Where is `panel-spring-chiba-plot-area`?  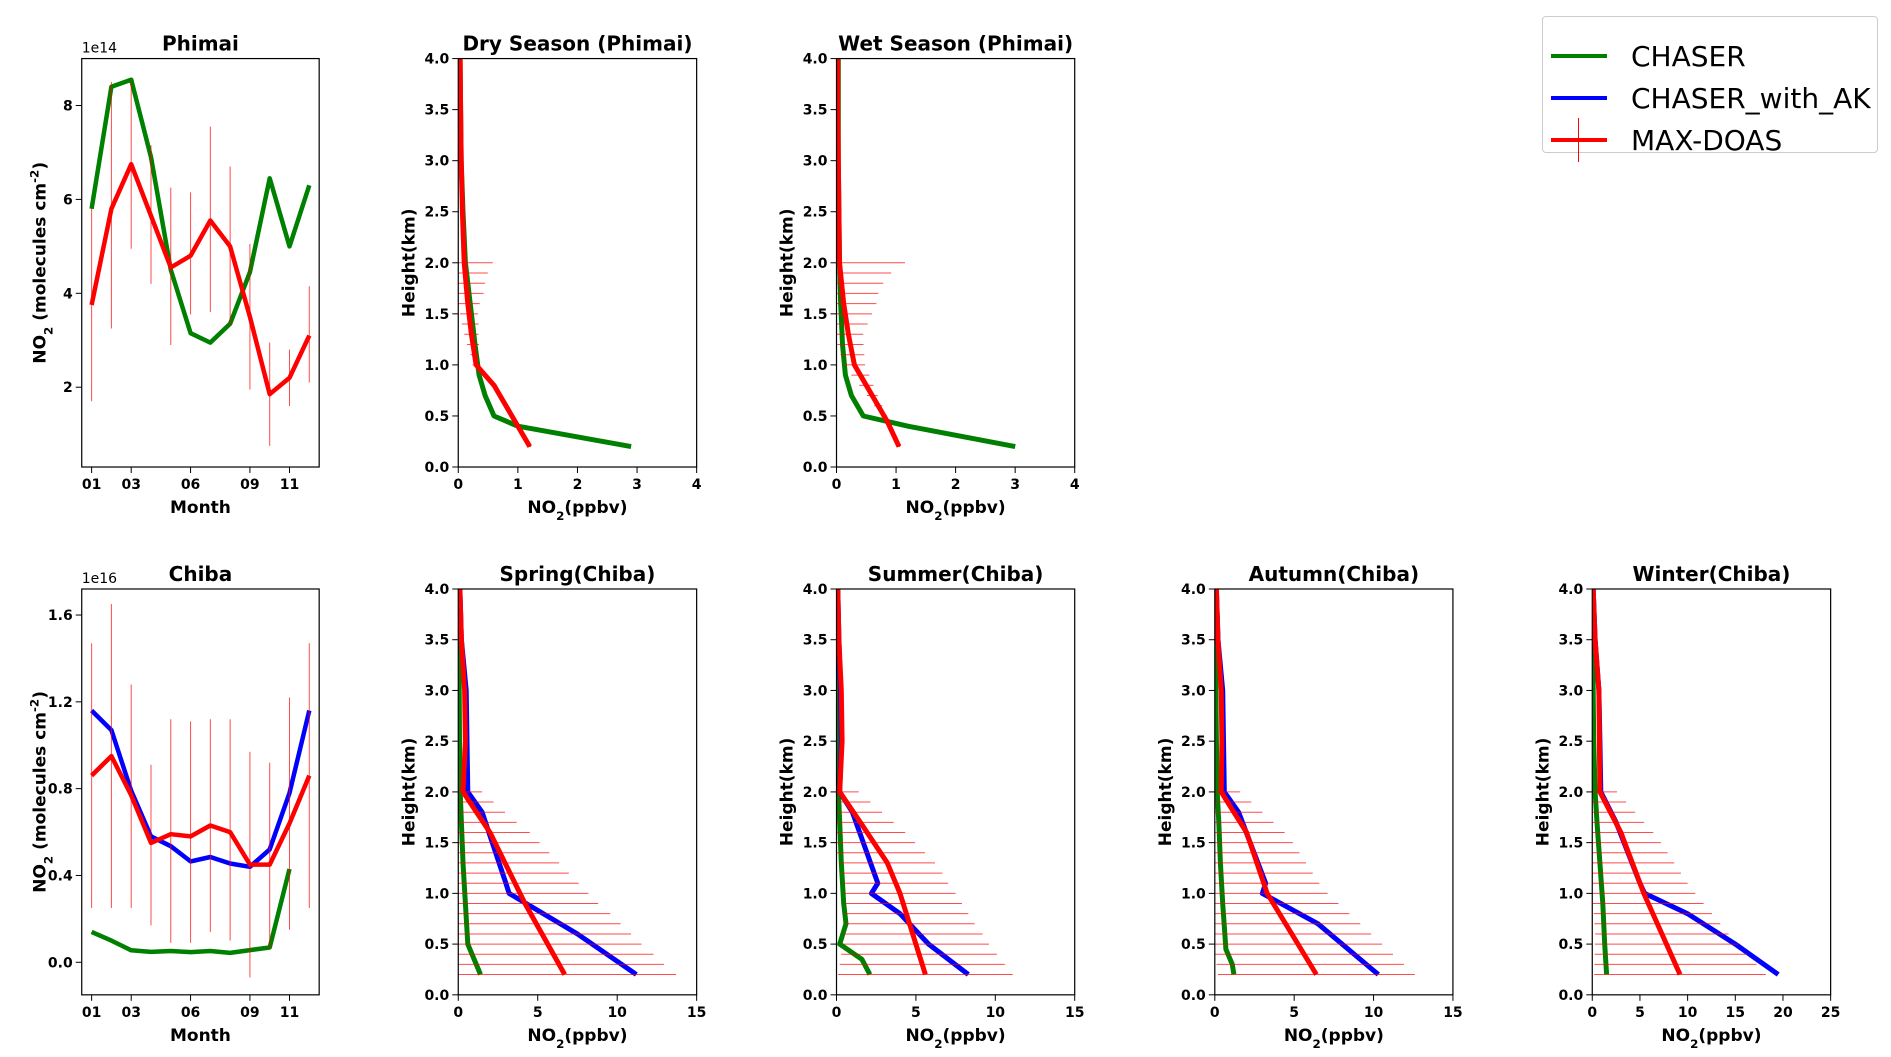 panel-spring-chiba-plot-area is located at coordinates (567, 782).